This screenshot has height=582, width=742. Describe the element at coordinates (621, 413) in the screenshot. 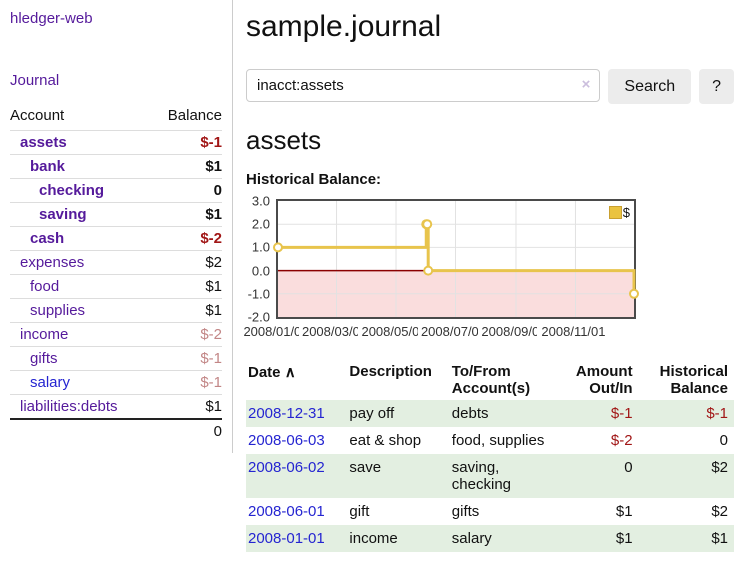

I see `transaction-amount: $-1` at that location.